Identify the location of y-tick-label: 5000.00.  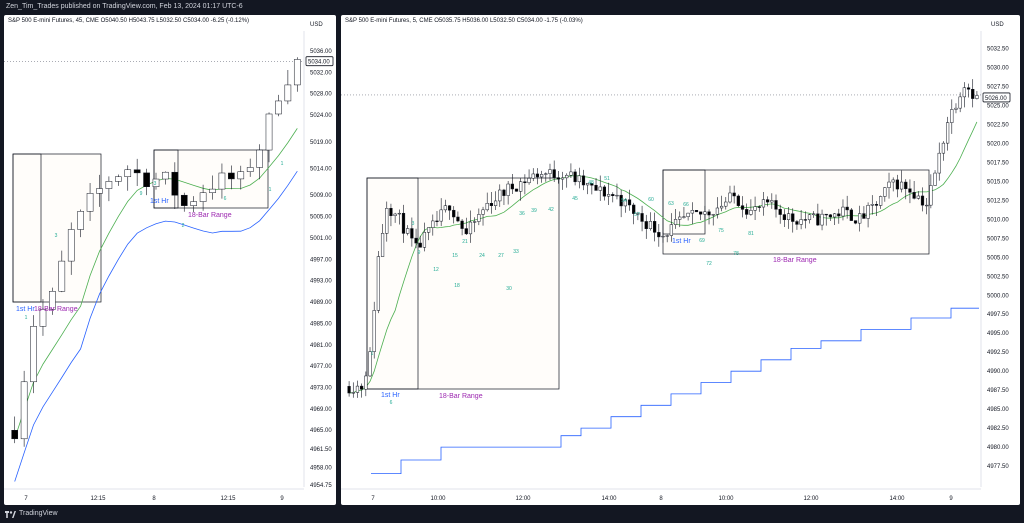
(998, 296).